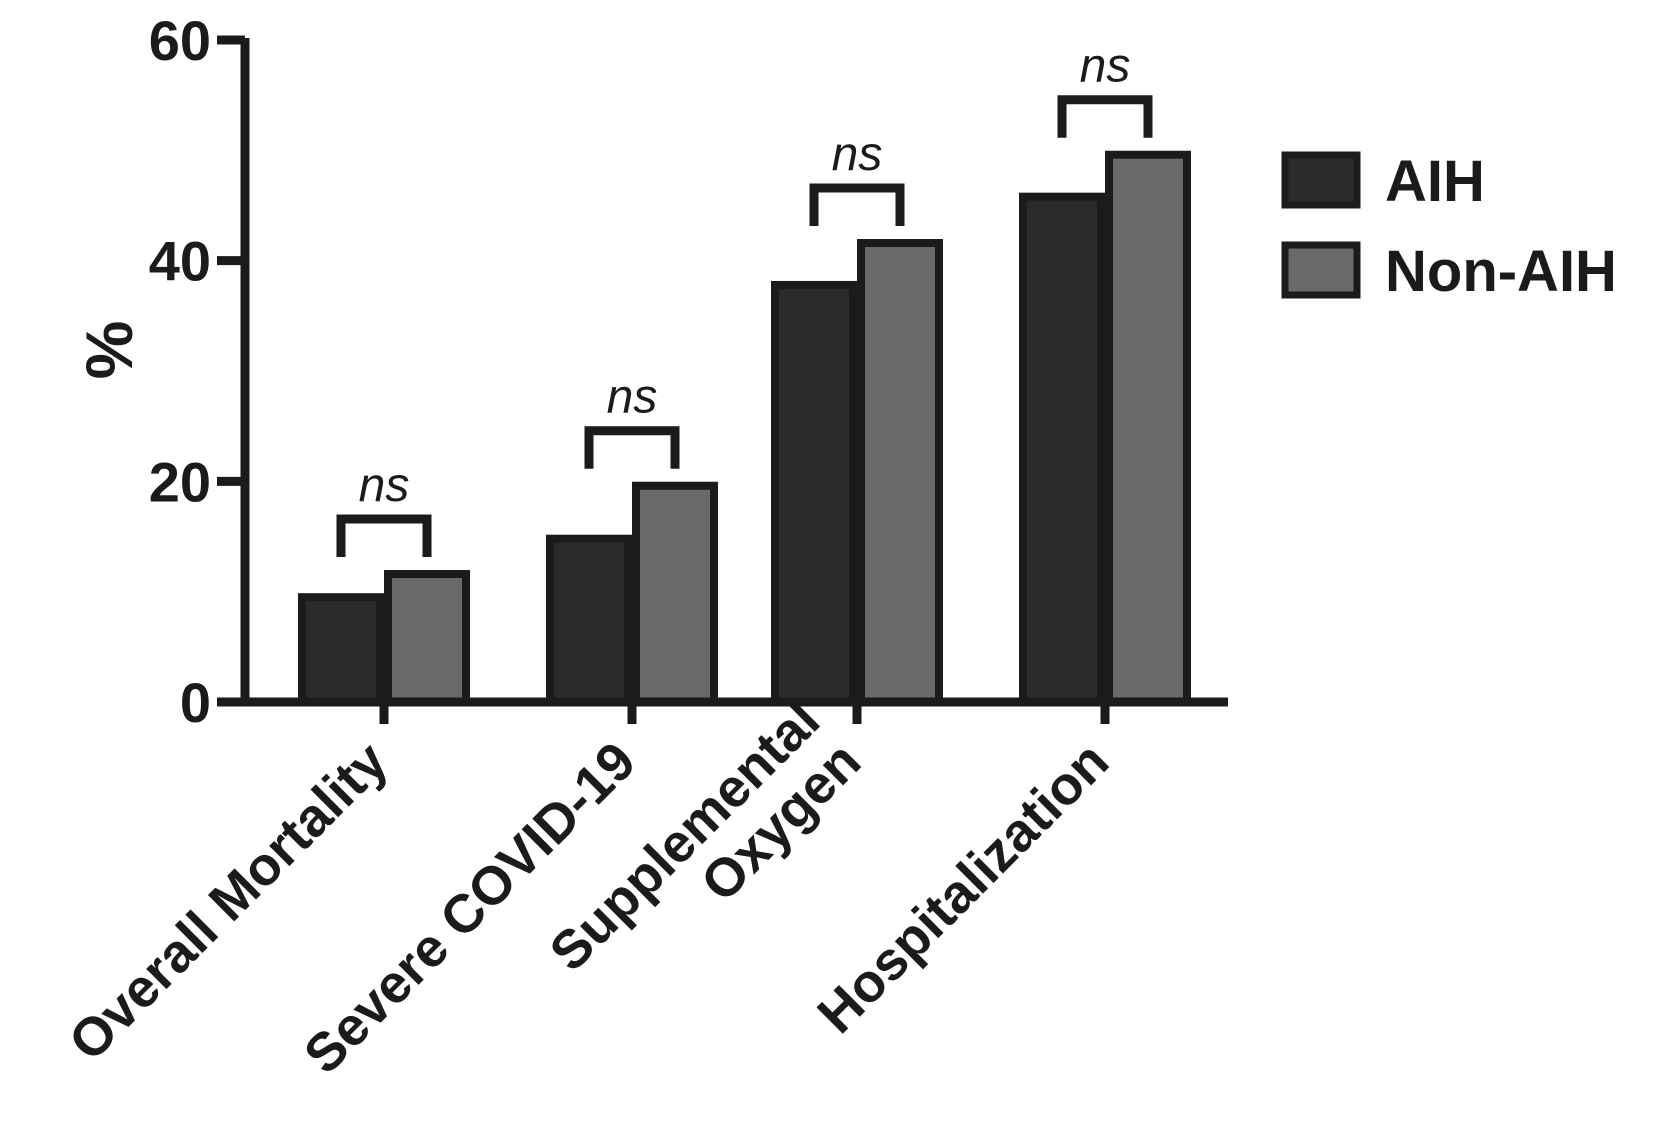  What do you see at coordinates (1501, 271) in the screenshot?
I see `legend-label-non-aih: Non-AIH` at bounding box center [1501, 271].